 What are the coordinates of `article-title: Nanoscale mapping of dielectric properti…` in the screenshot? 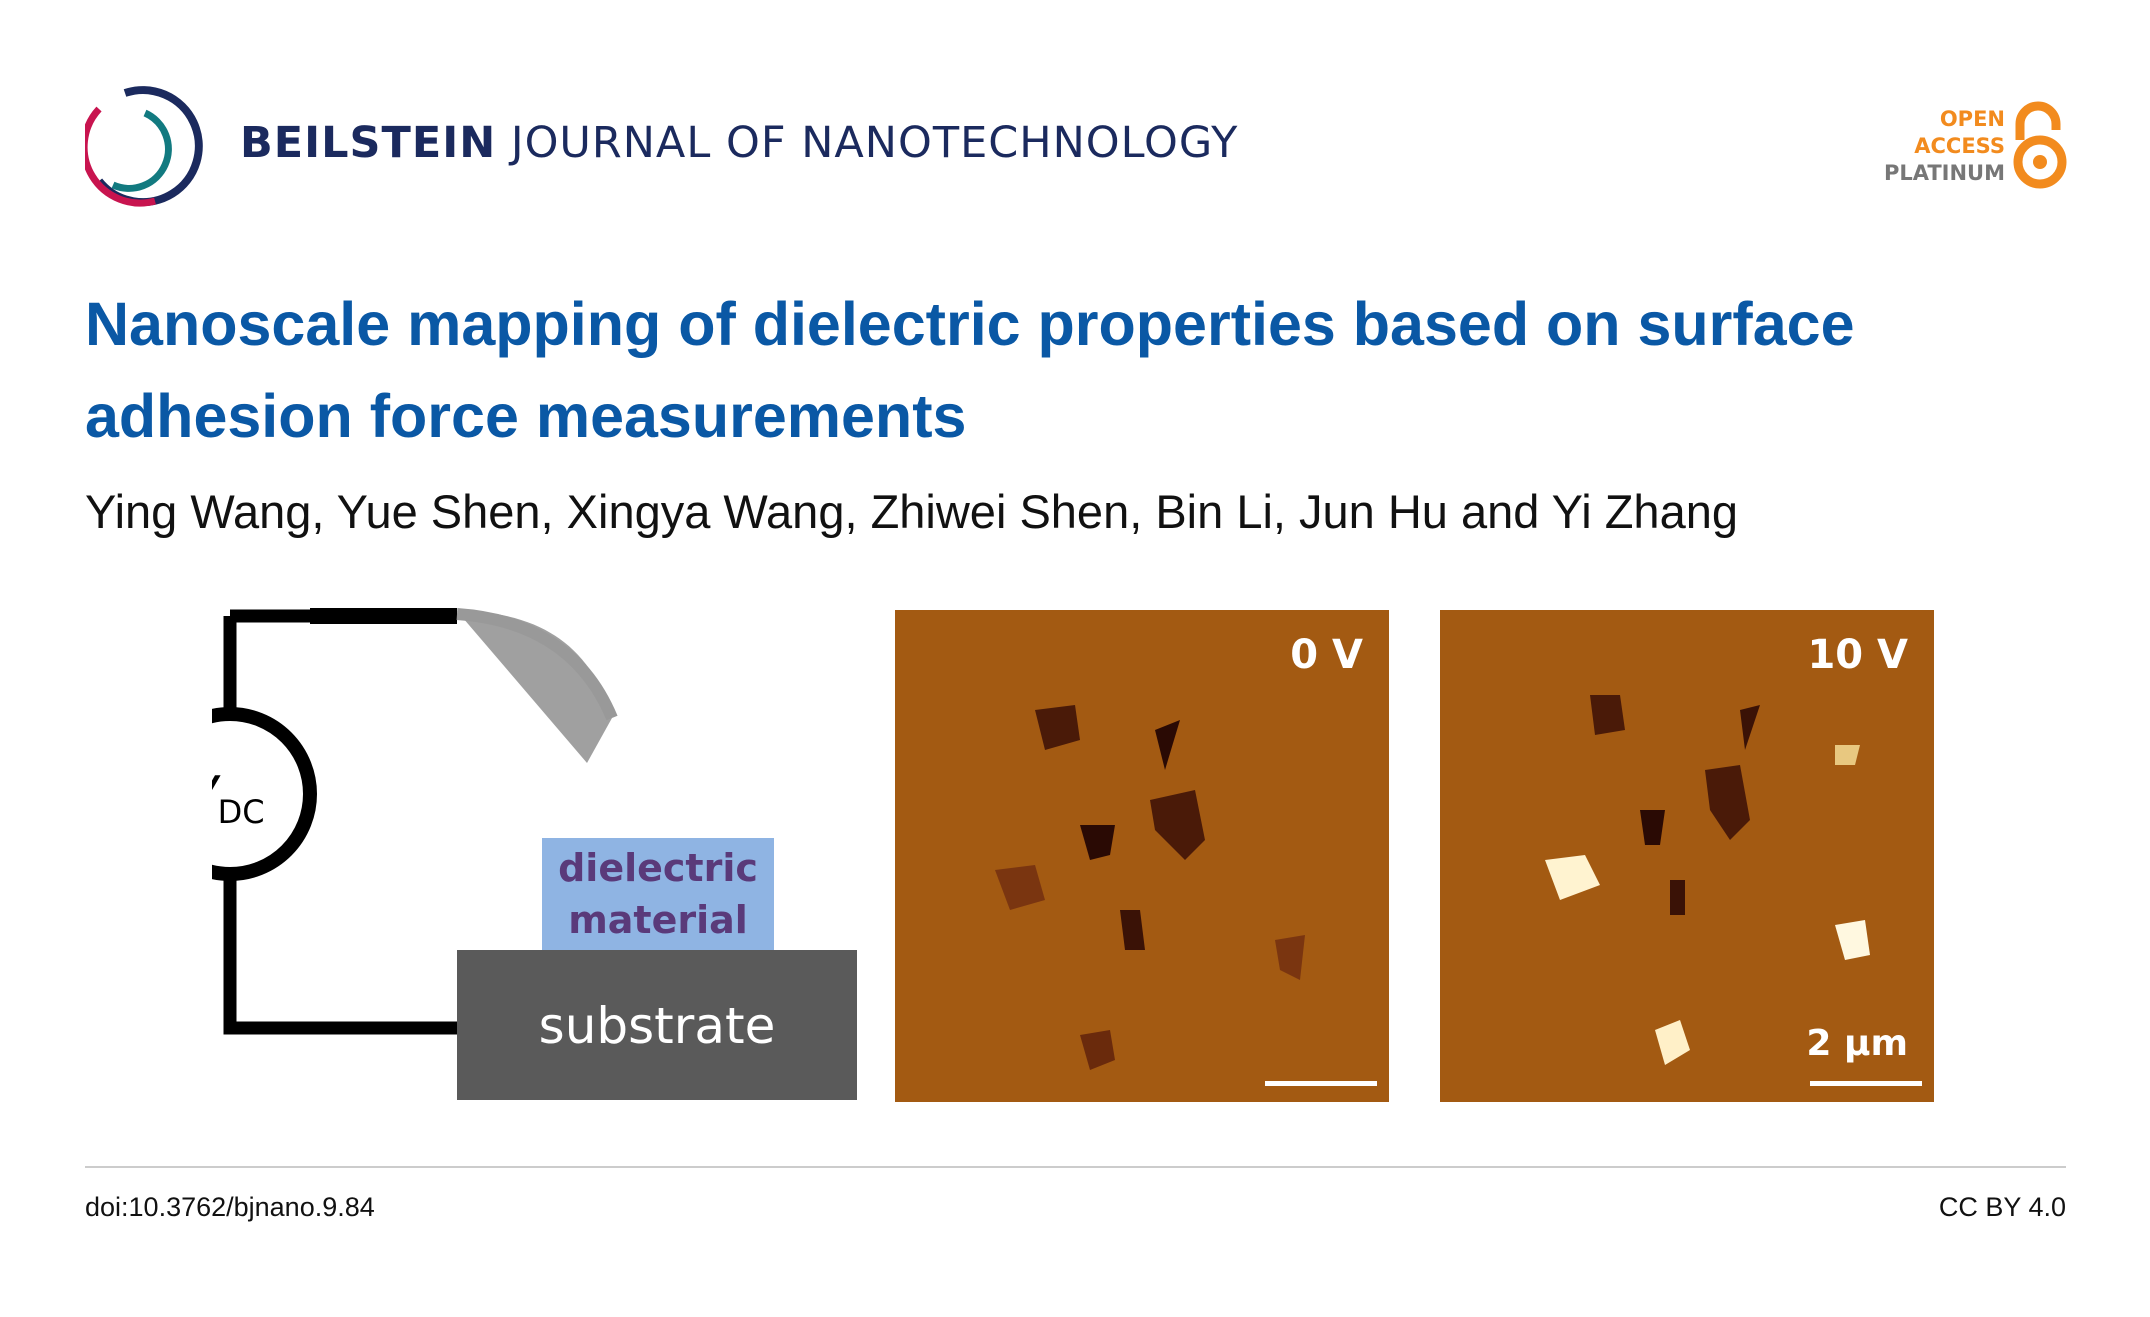 It's located at (970, 370).